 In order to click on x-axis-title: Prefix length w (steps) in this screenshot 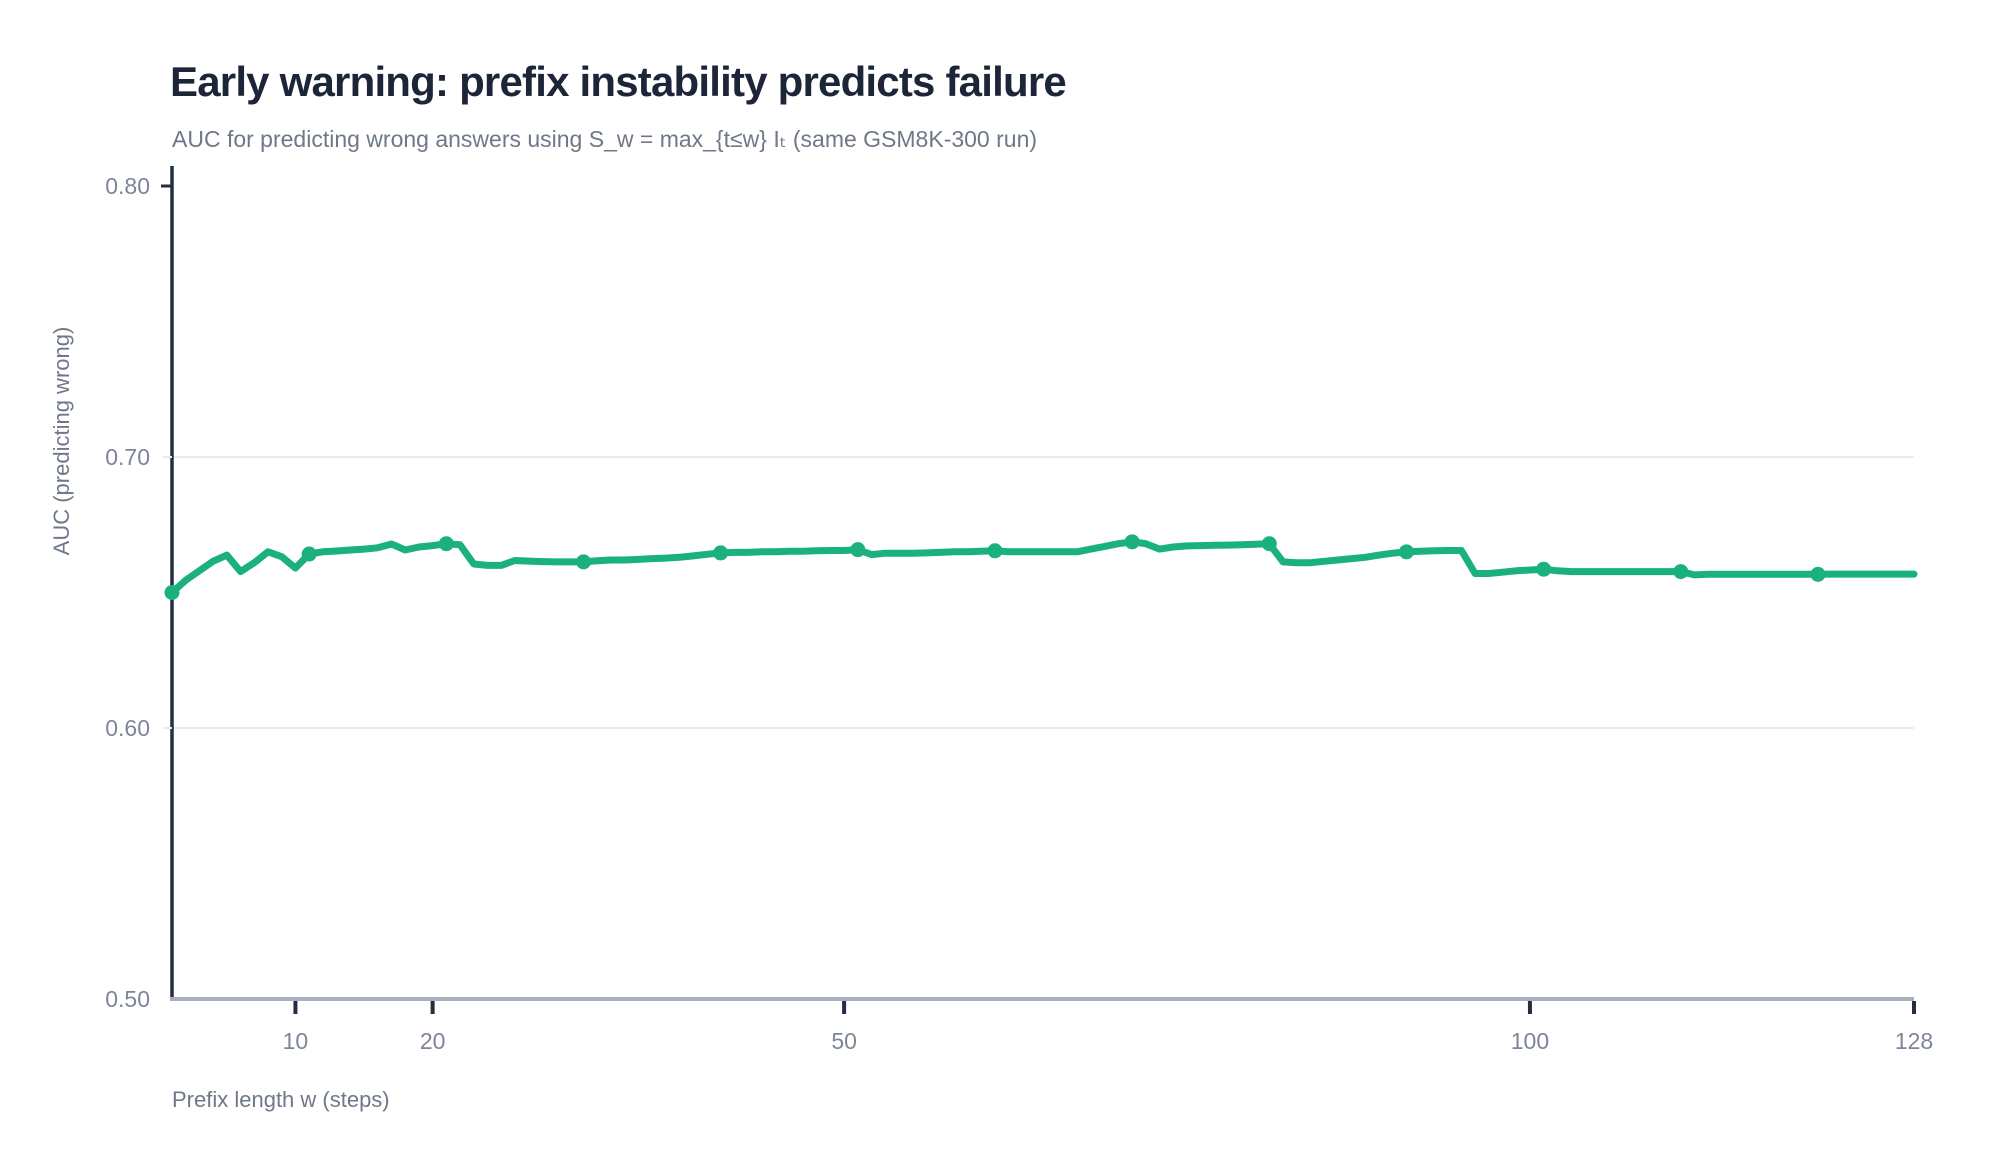, I will do `click(281, 1099)`.